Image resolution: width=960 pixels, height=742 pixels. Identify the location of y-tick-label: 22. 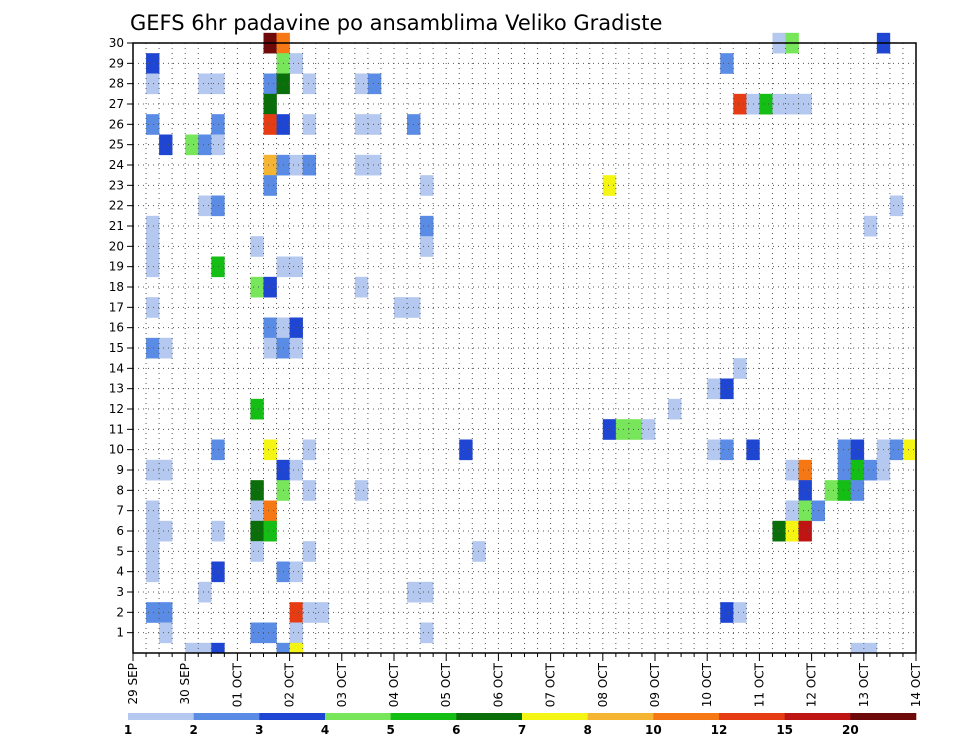
(116, 206).